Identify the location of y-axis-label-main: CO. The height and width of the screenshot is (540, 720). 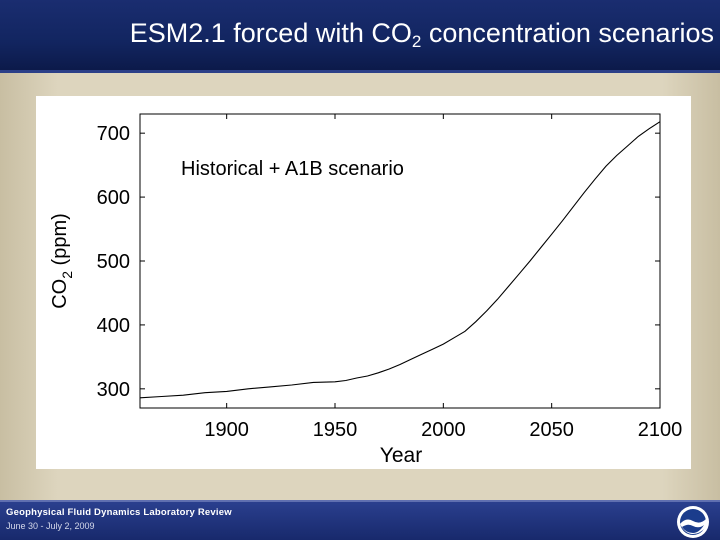
(60, 294).